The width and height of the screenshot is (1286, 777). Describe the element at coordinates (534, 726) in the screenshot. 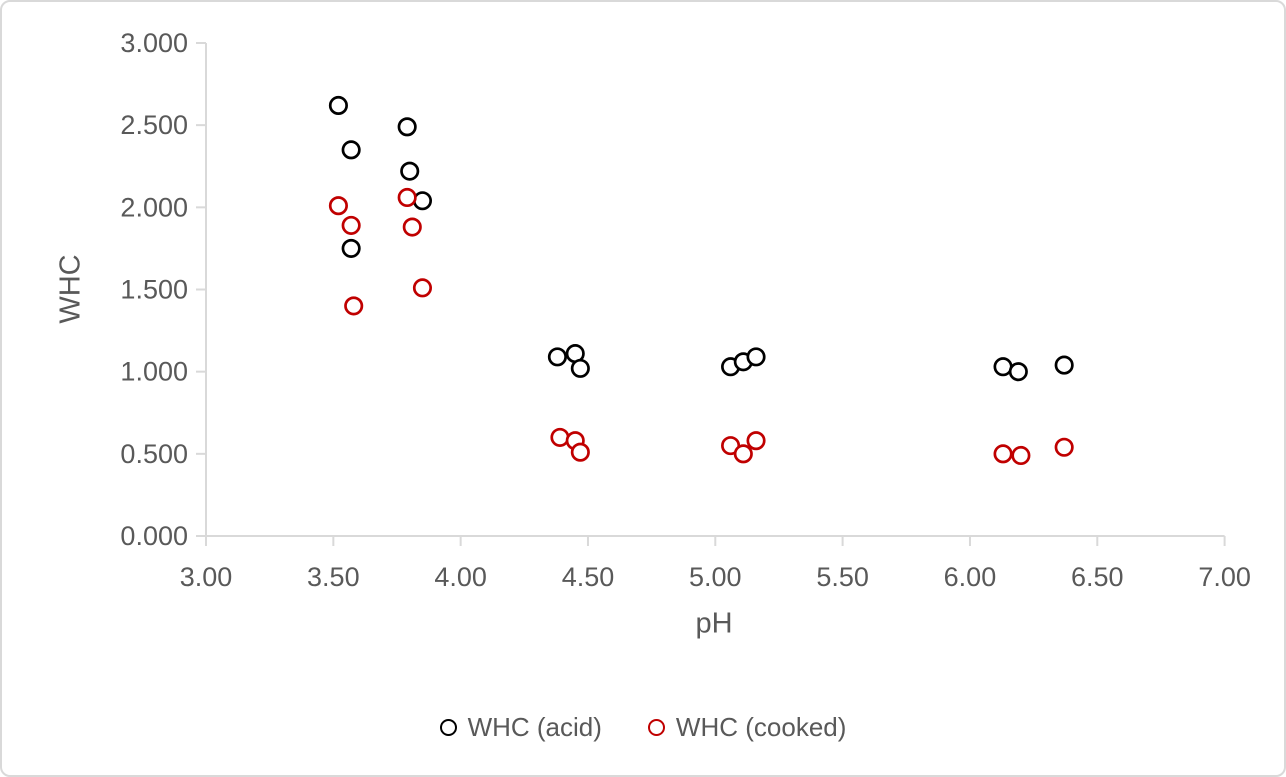

I see `legend-label-acid: WHC (acid)` at that location.